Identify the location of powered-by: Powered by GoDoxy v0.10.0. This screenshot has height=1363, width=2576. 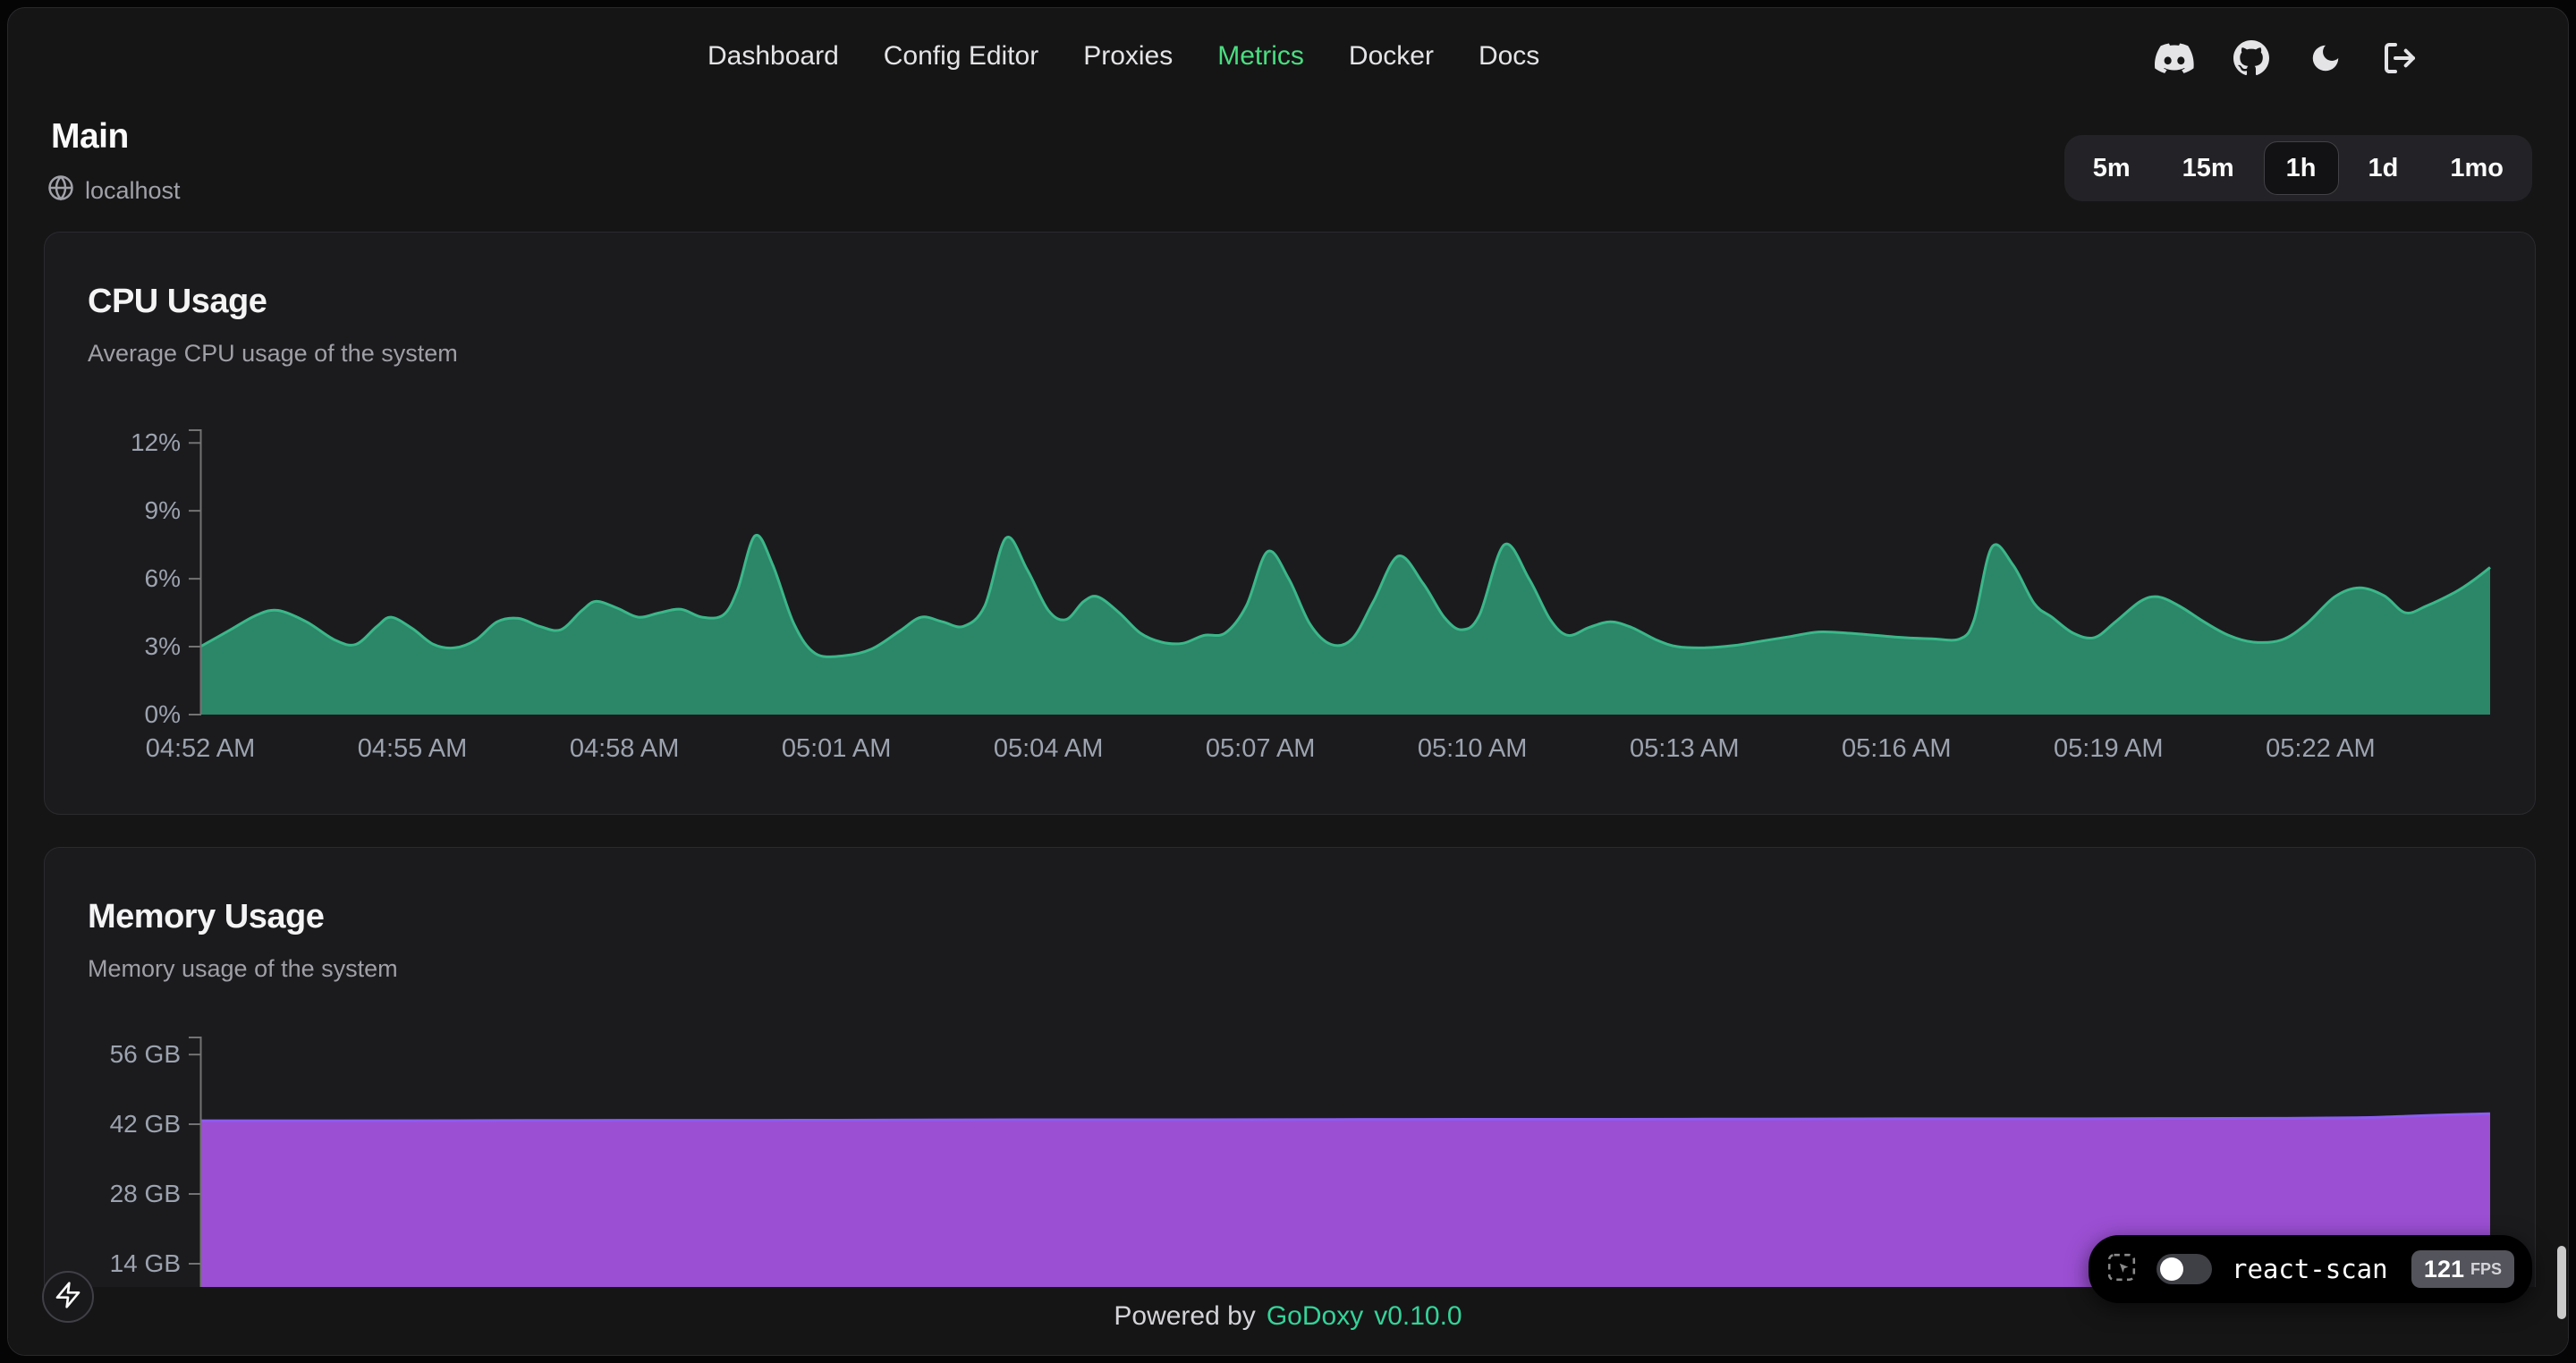
(1288, 1316).